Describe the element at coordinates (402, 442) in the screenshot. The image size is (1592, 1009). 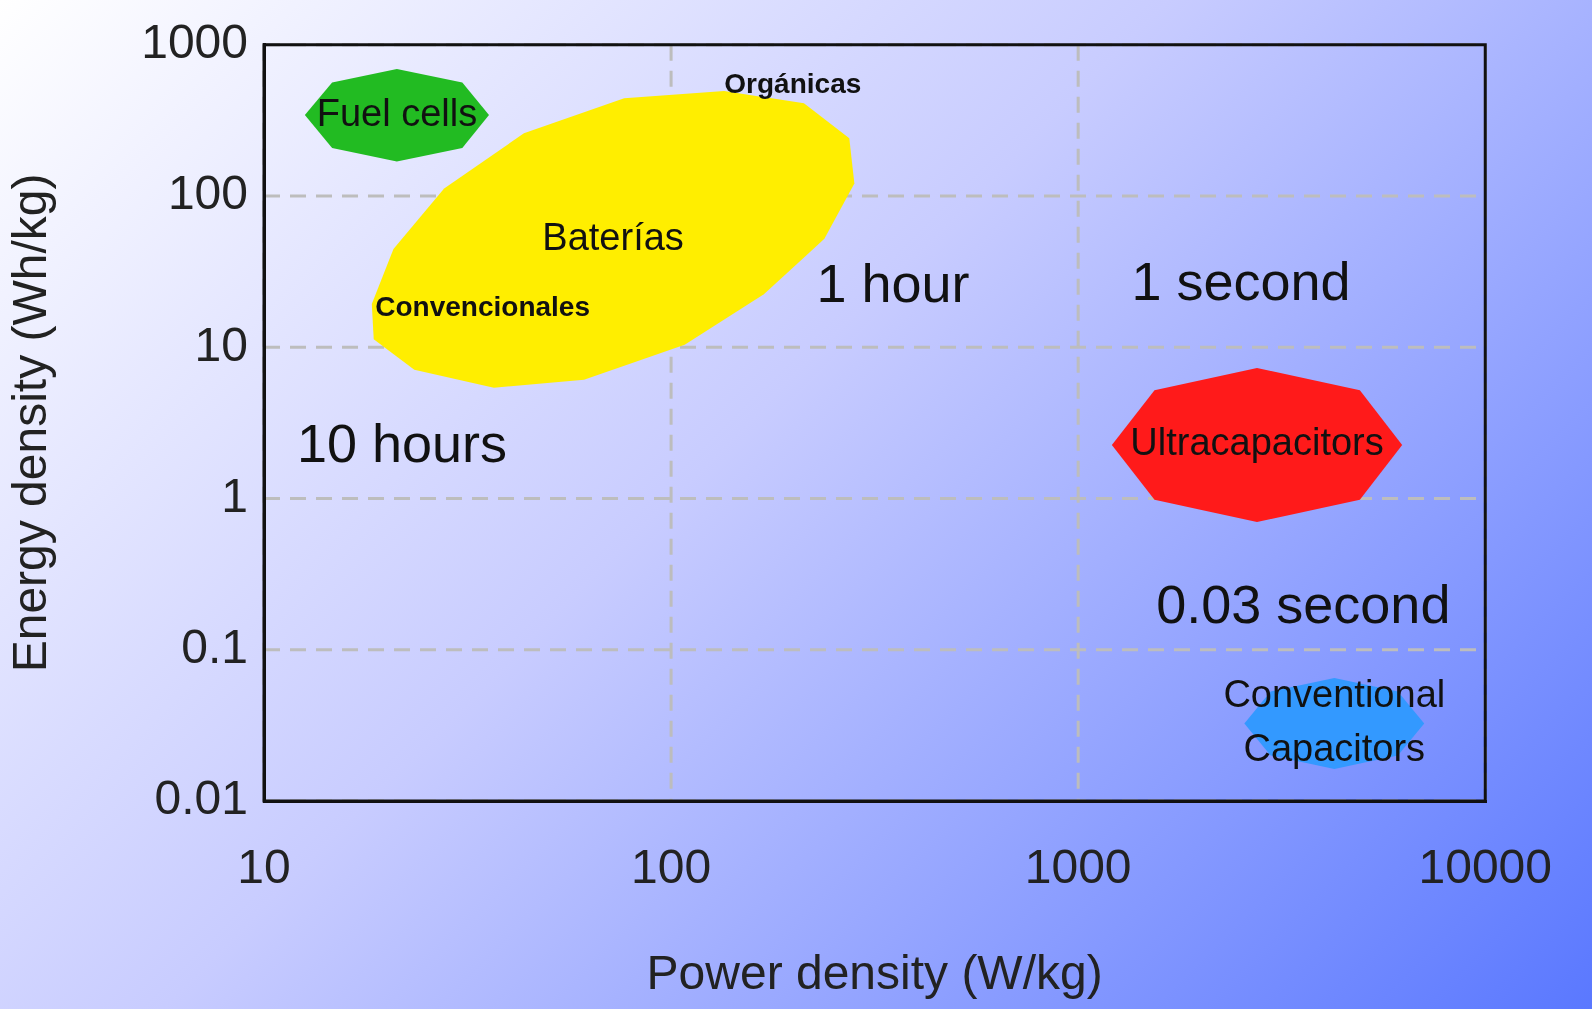
I see `annotation: 10 hours` at that location.